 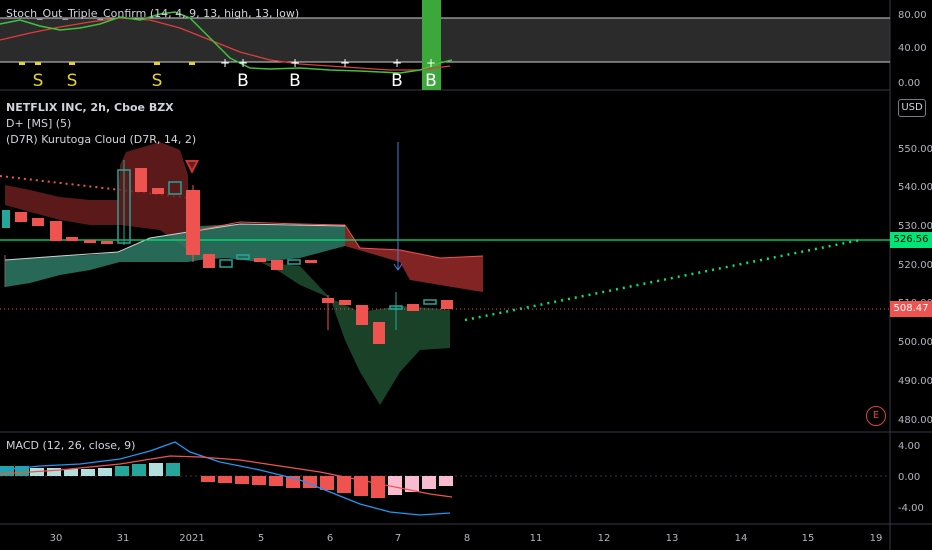 What do you see at coordinates (123, 538) in the screenshot?
I see `time-axis-tick: 31` at bounding box center [123, 538].